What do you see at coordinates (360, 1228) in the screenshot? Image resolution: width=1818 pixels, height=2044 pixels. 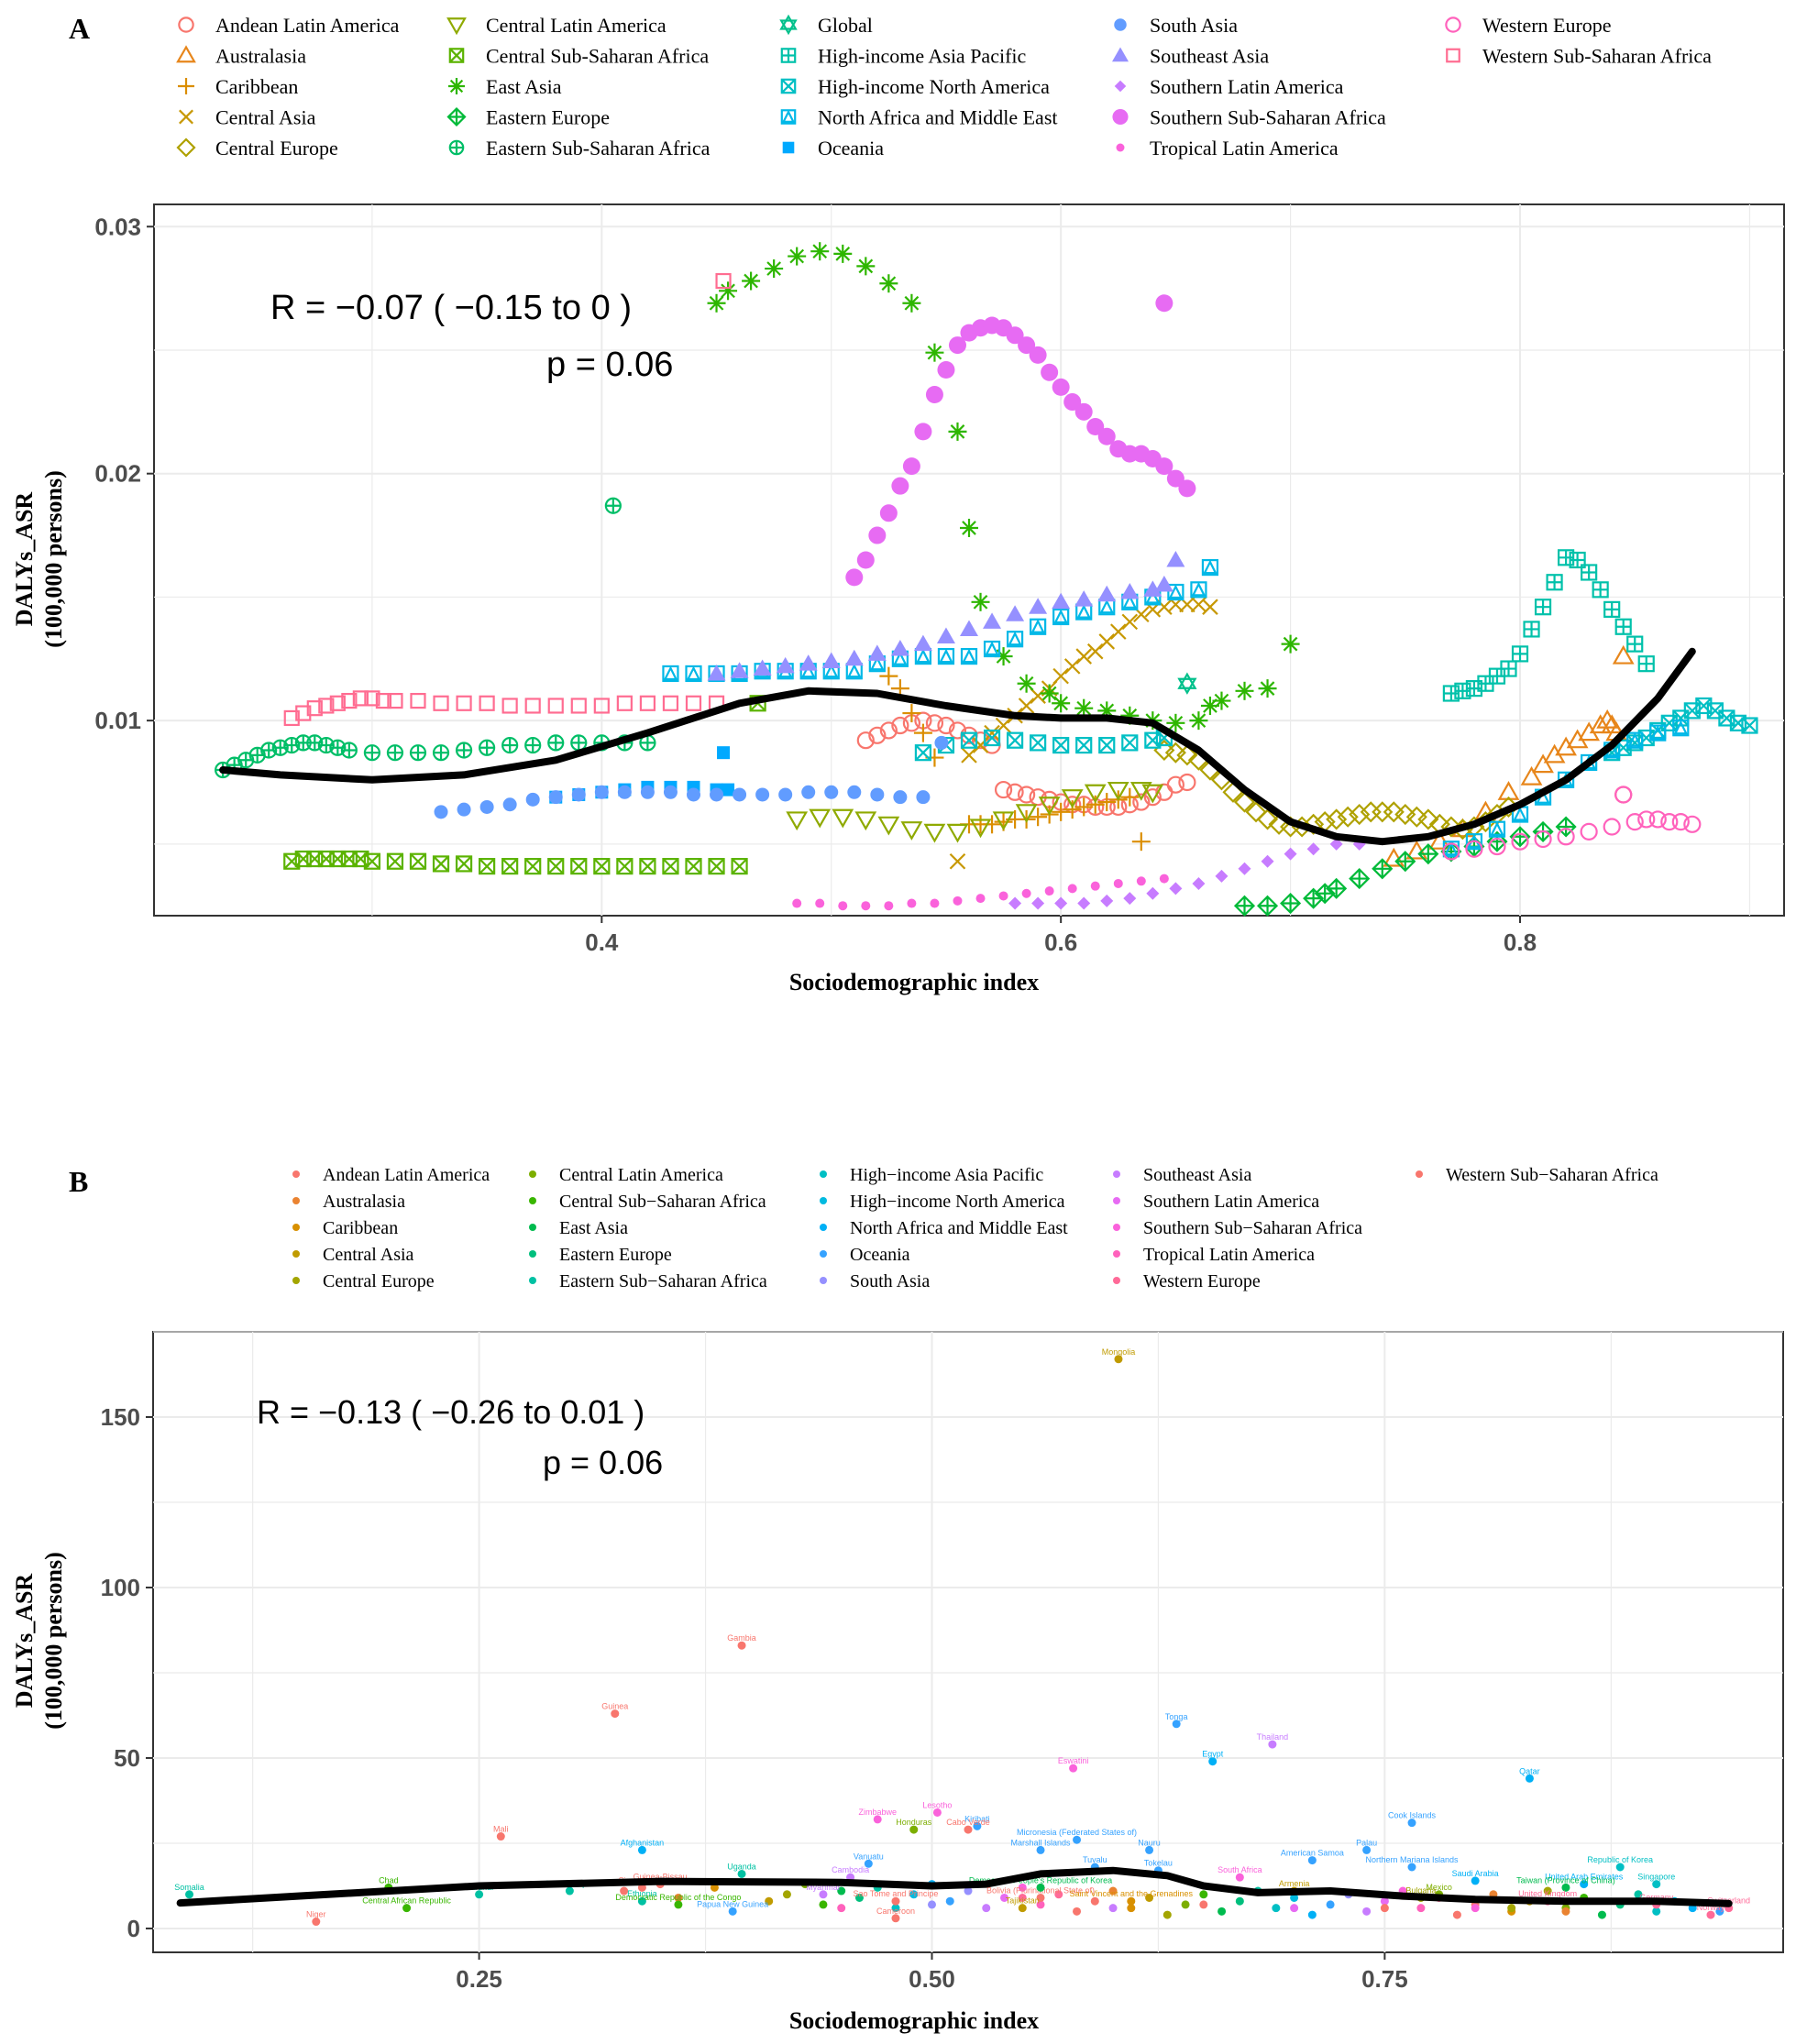 I see `legend-label: Caribbean` at bounding box center [360, 1228].